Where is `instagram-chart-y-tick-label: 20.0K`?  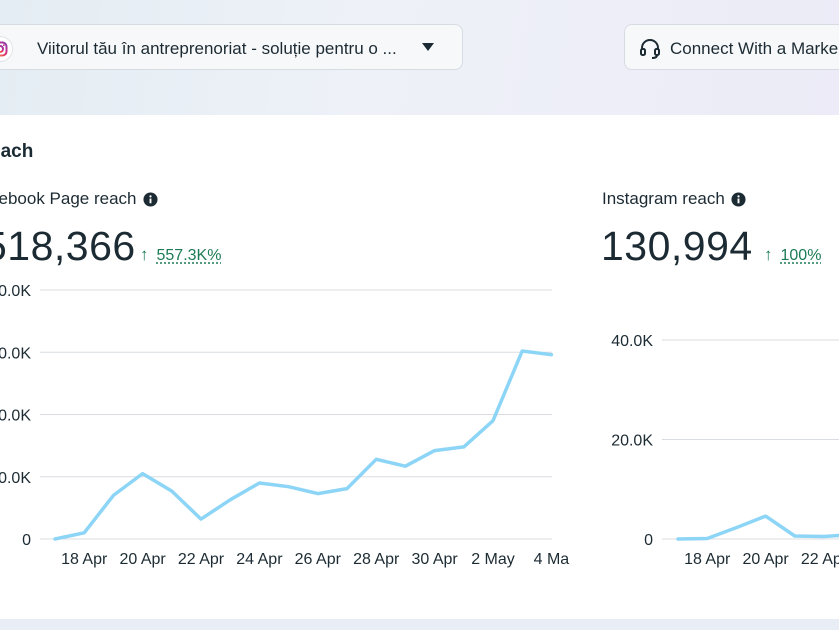
instagram-chart-y-tick-label: 20.0K is located at coordinates (632, 441).